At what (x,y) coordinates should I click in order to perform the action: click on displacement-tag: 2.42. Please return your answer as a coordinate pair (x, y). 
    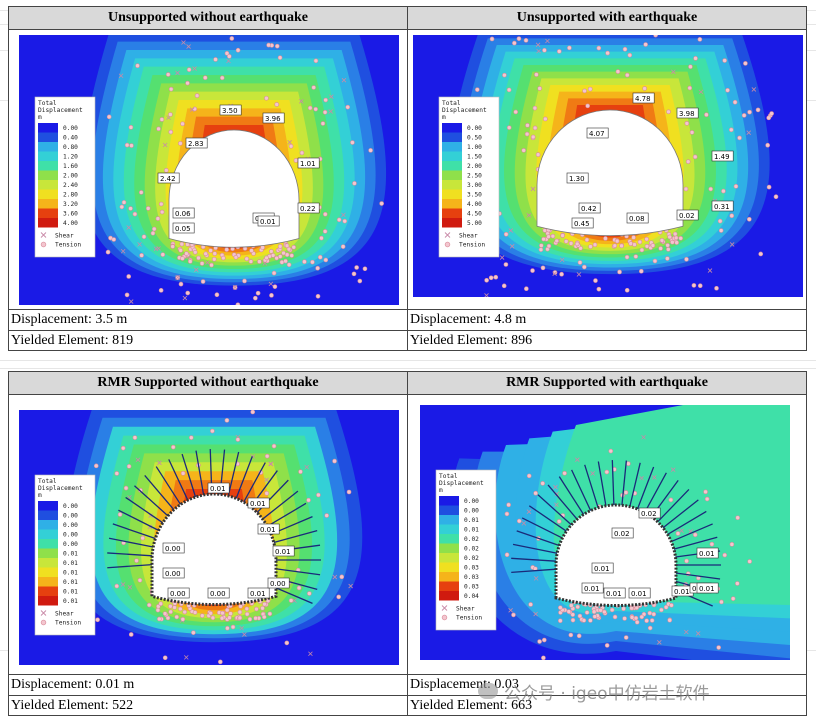
    Looking at the image, I should click on (168, 178).